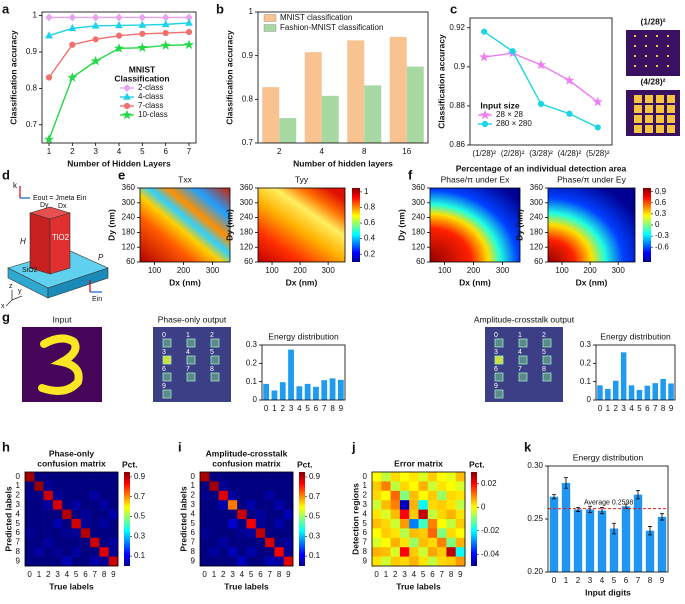 The width and height of the screenshot is (685, 604). Describe the element at coordinates (32, 88) in the screenshot. I see `y-tick-label: 0.8` at that location.